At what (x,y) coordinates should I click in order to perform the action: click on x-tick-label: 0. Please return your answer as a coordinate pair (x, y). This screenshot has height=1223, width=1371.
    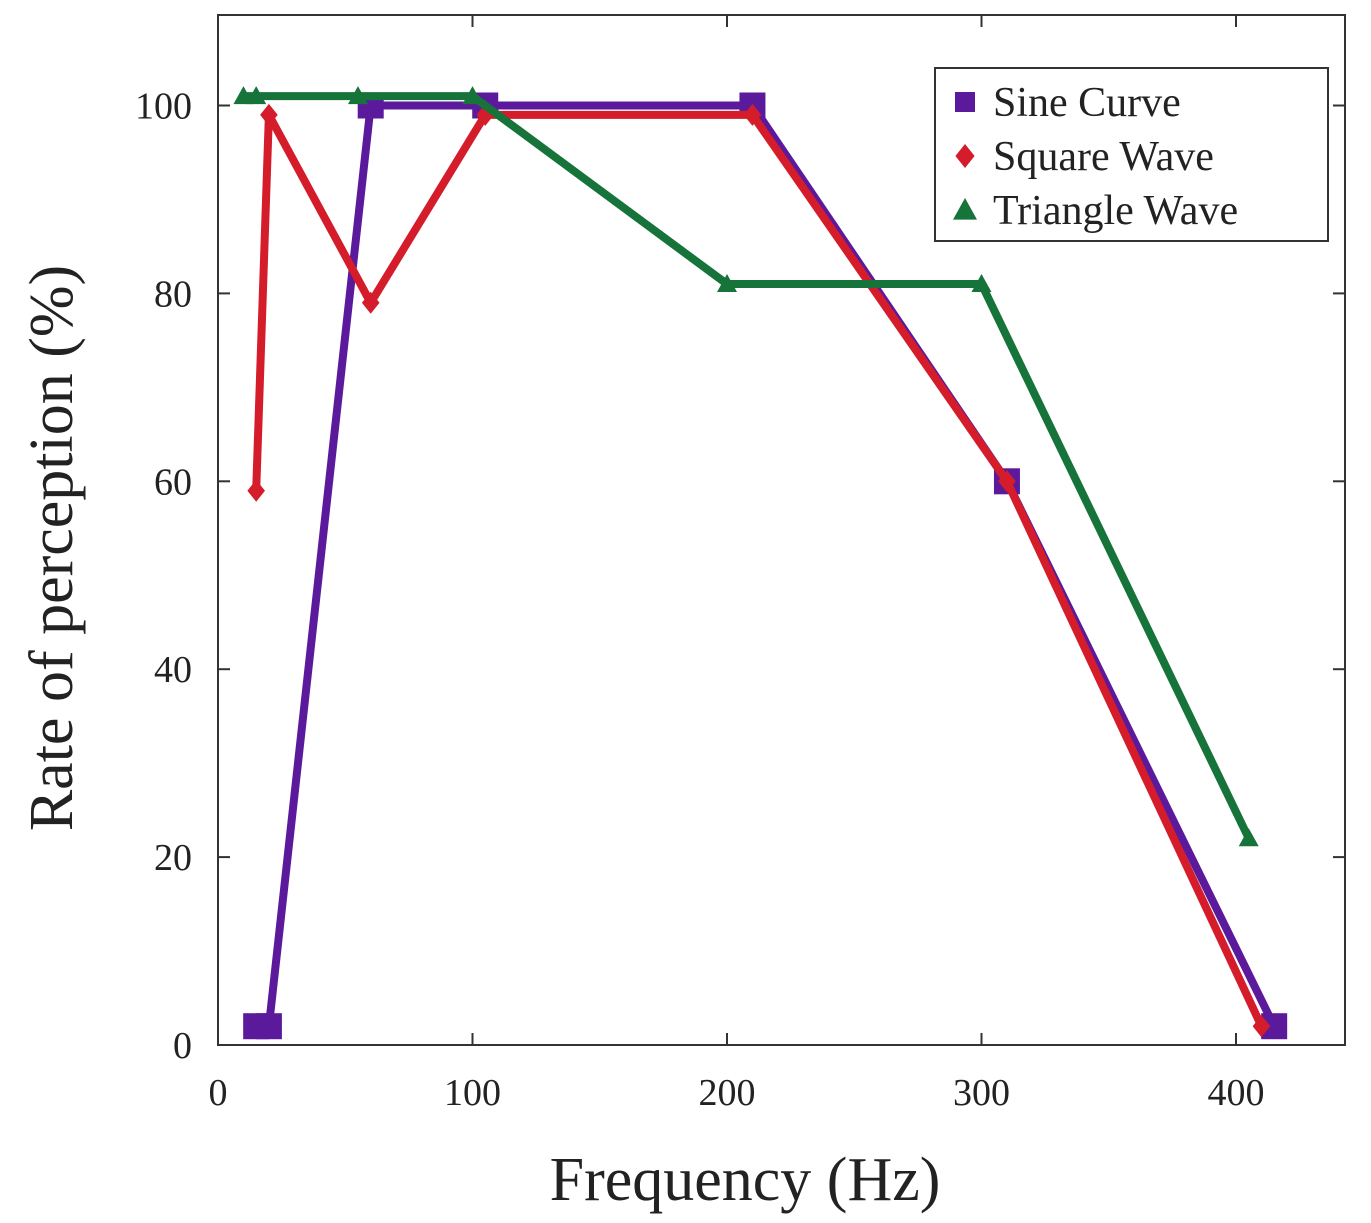
    Looking at the image, I should click on (218, 1093).